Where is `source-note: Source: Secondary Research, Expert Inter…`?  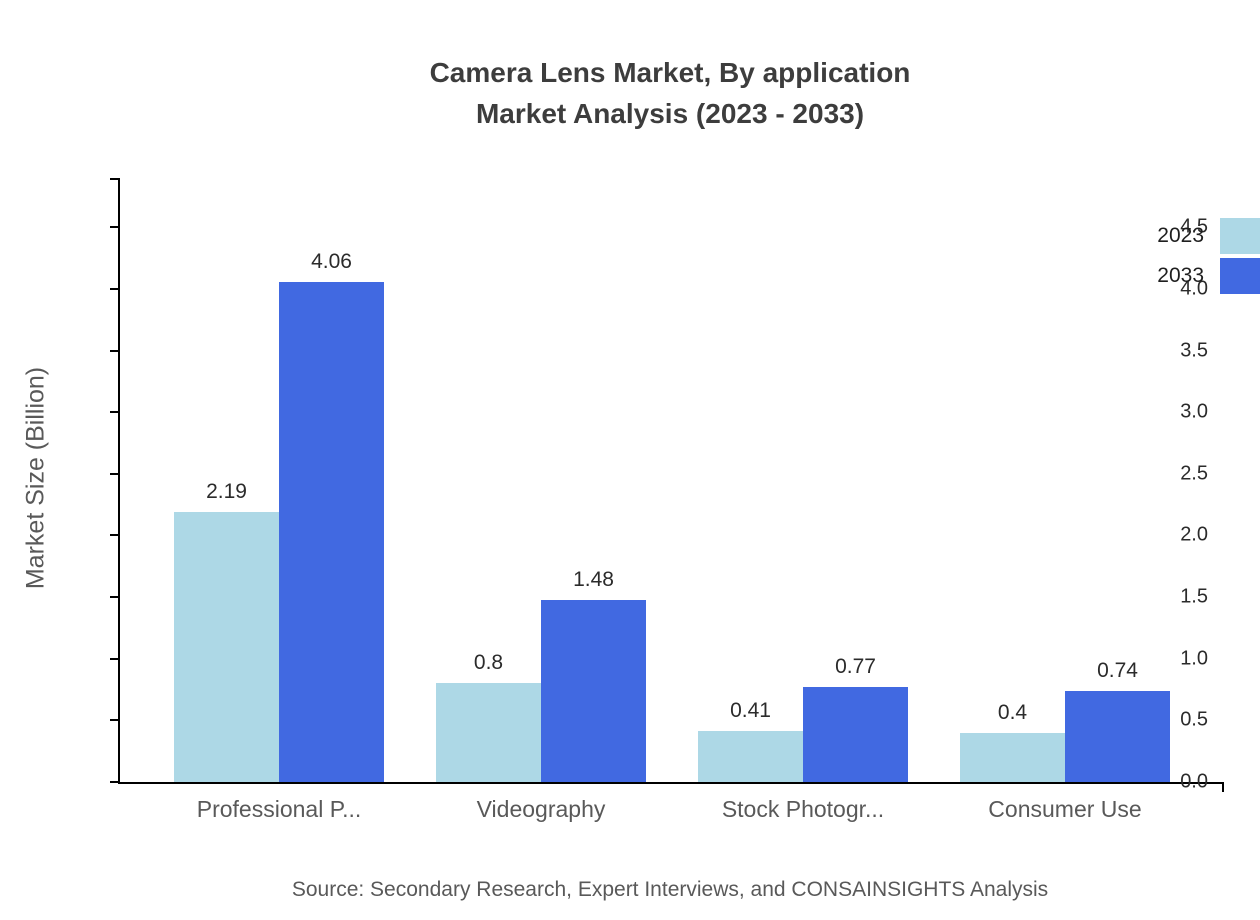 source-note: Source: Secondary Research, Expert Inter… is located at coordinates (670, 889).